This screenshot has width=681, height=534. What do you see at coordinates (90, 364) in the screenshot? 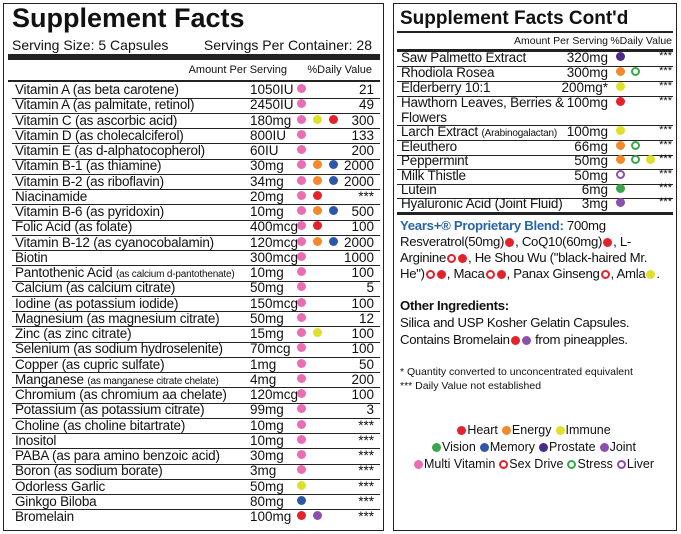
I see `ingredient-name: Copper (as cupric sulfate)` at bounding box center [90, 364].